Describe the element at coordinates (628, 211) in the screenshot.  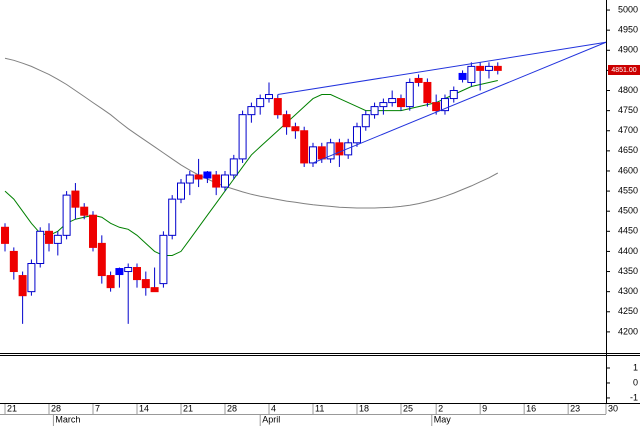
I see `y-tick-label: 4500` at that location.